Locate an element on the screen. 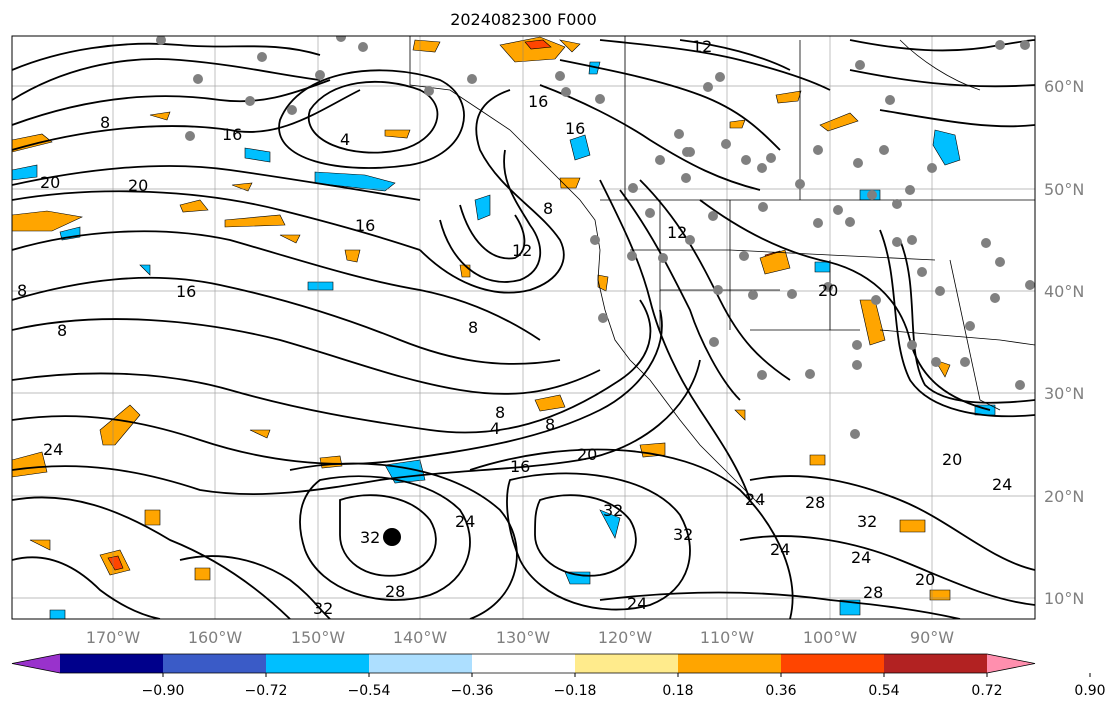  lat-label: 50°N is located at coordinates (1064, 189).